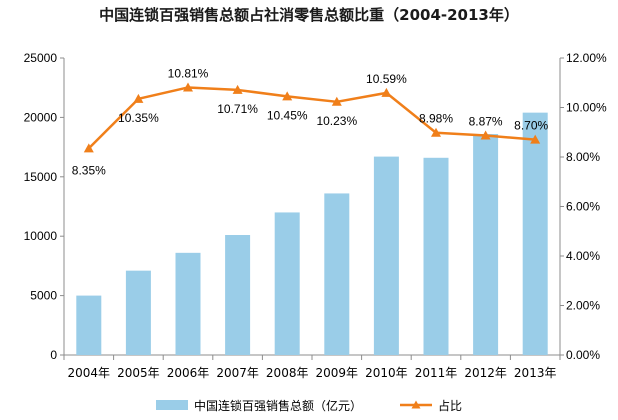  Describe the element at coordinates (138, 118) in the screenshot. I see `line-data-label: 10.35%` at that location.